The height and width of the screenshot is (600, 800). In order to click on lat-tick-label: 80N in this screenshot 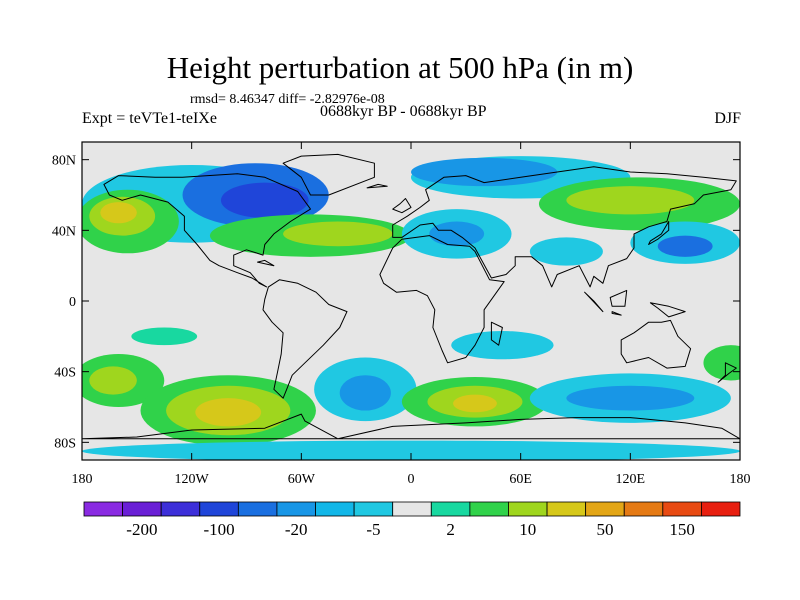, I will do `click(64, 161)`.